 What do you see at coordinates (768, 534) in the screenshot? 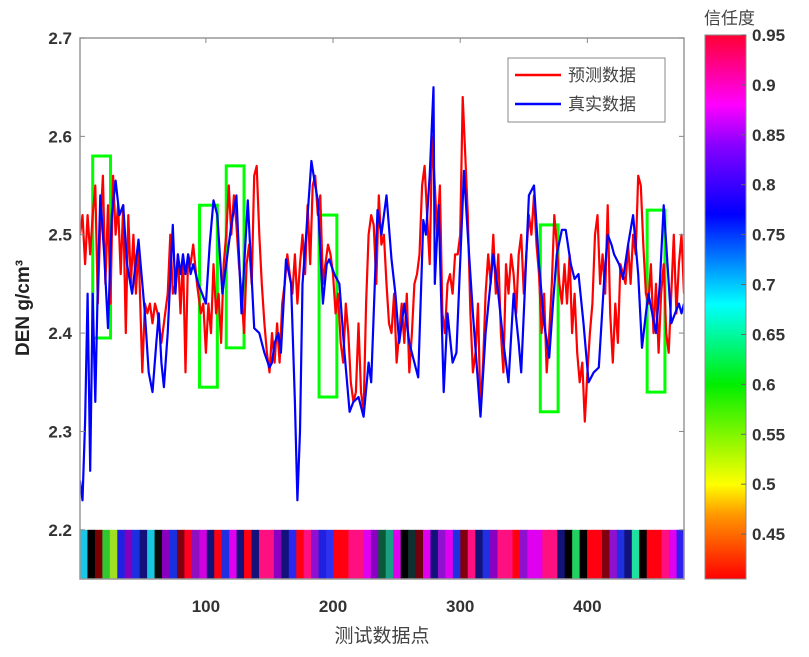
I see `colorbar-tick-label: 0.45` at bounding box center [768, 534].